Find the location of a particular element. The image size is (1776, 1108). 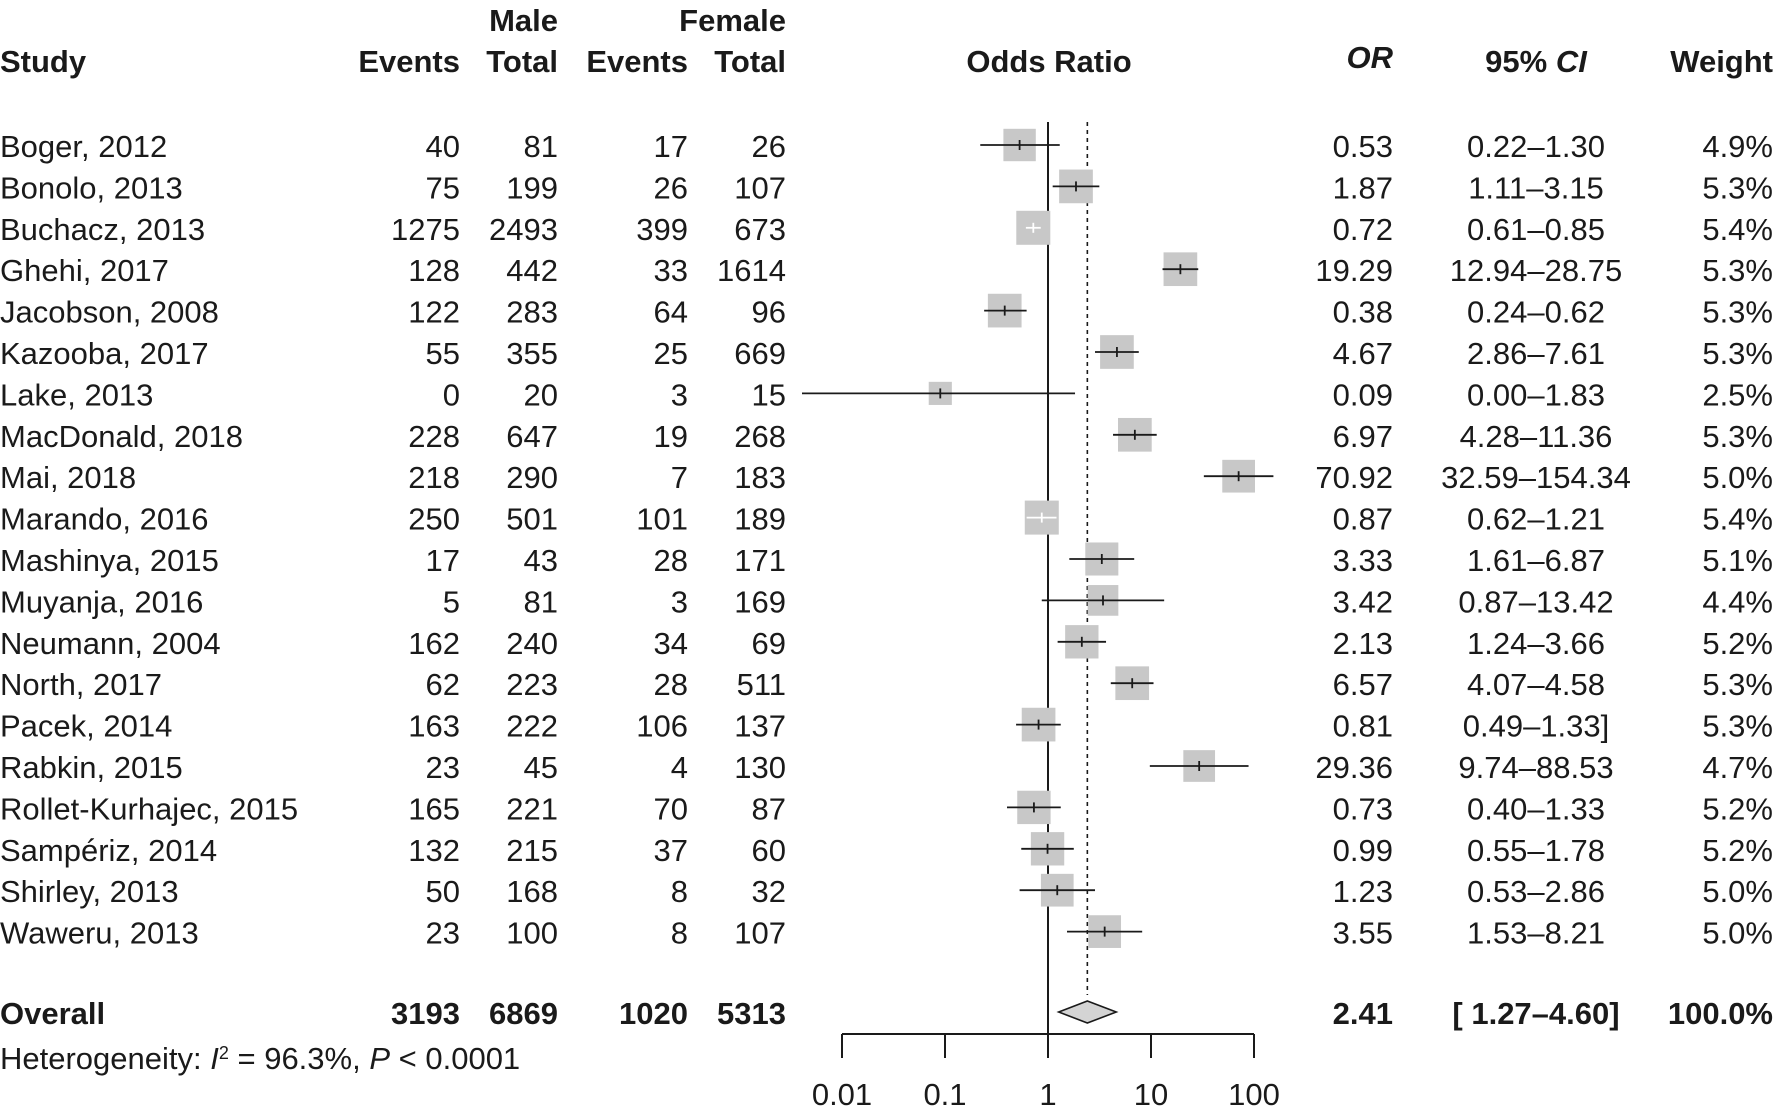

male-total: 215 is located at coordinates (532, 850).